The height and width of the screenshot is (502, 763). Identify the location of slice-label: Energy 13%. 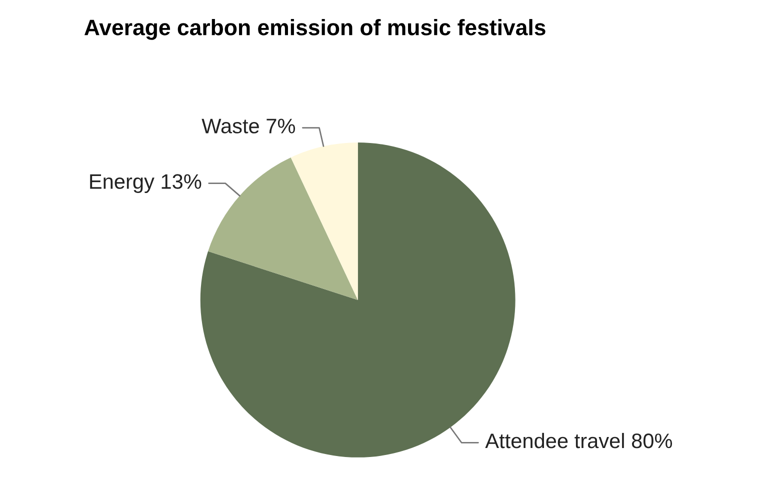
(146, 184).